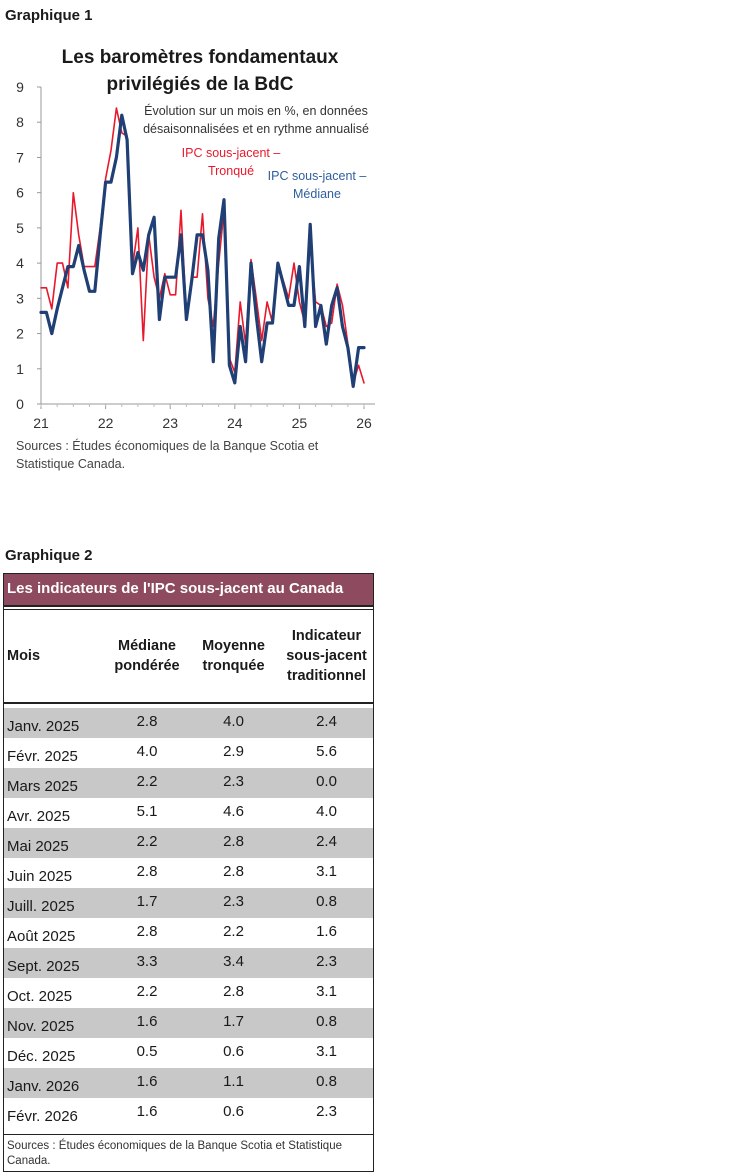 The height and width of the screenshot is (1175, 749). I want to click on graph1-label: Graphique 1, so click(49, 15).